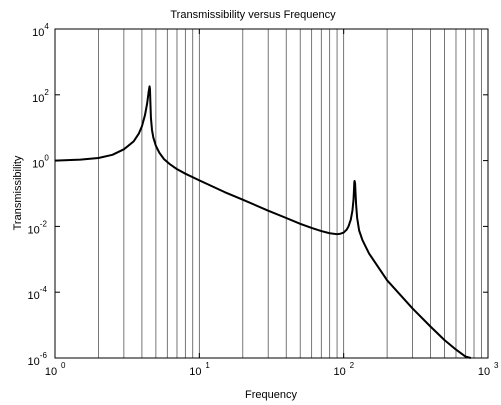 Image resolution: width=501 pixels, height=405 pixels. I want to click on y-tick-exponent: 0, so click(46, 158).